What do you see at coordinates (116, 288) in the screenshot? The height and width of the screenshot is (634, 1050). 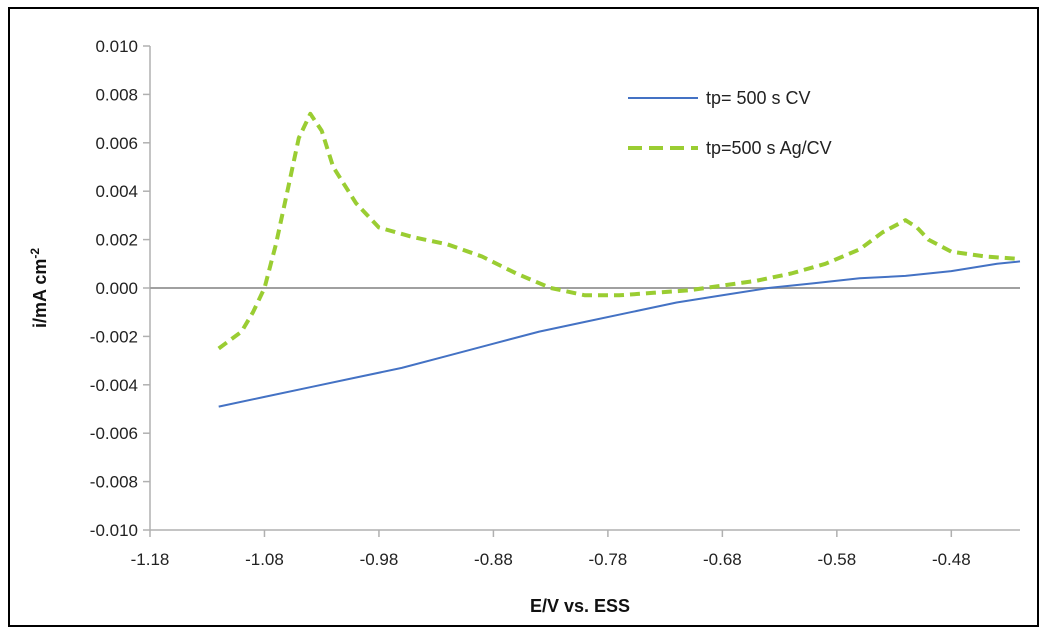 I see `y-tick-label: 0.000` at bounding box center [116, 288].